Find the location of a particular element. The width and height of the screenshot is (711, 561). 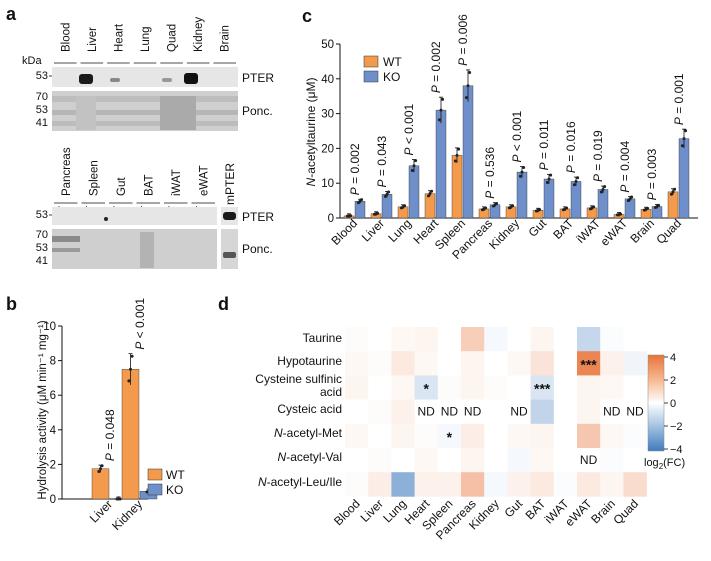

legend-wt-swatch is located at coordinates (155, 474).